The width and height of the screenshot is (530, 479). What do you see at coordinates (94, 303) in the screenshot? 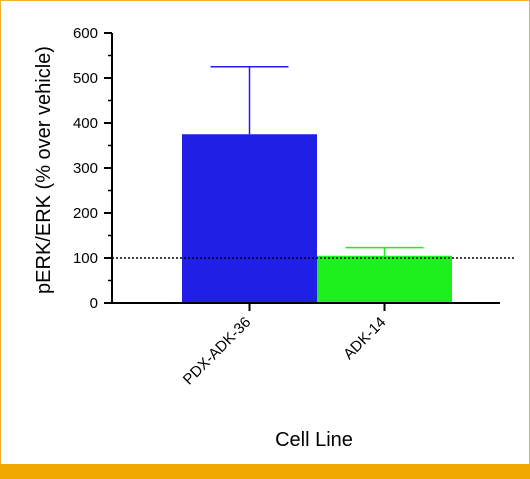
I see `y-tick-label-0: 0` at bounding box center [94, 303].